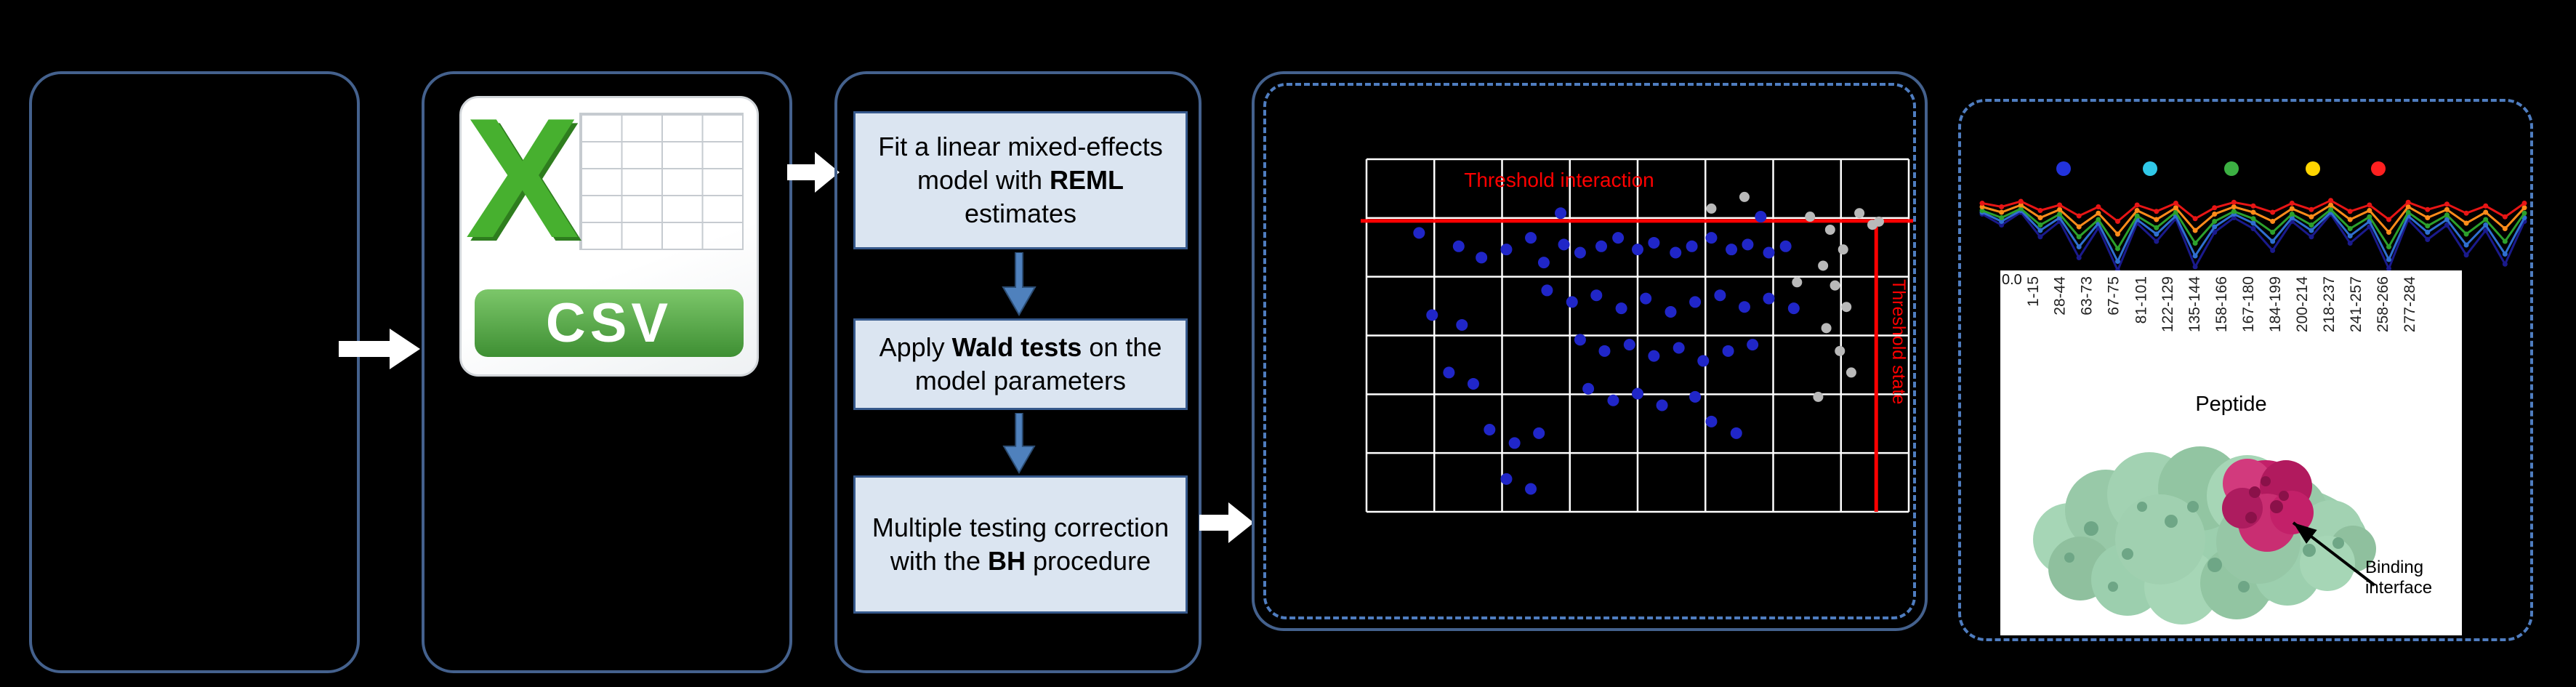  I want to click on peptide-tick-label: 258-266, so click(2383, 304).